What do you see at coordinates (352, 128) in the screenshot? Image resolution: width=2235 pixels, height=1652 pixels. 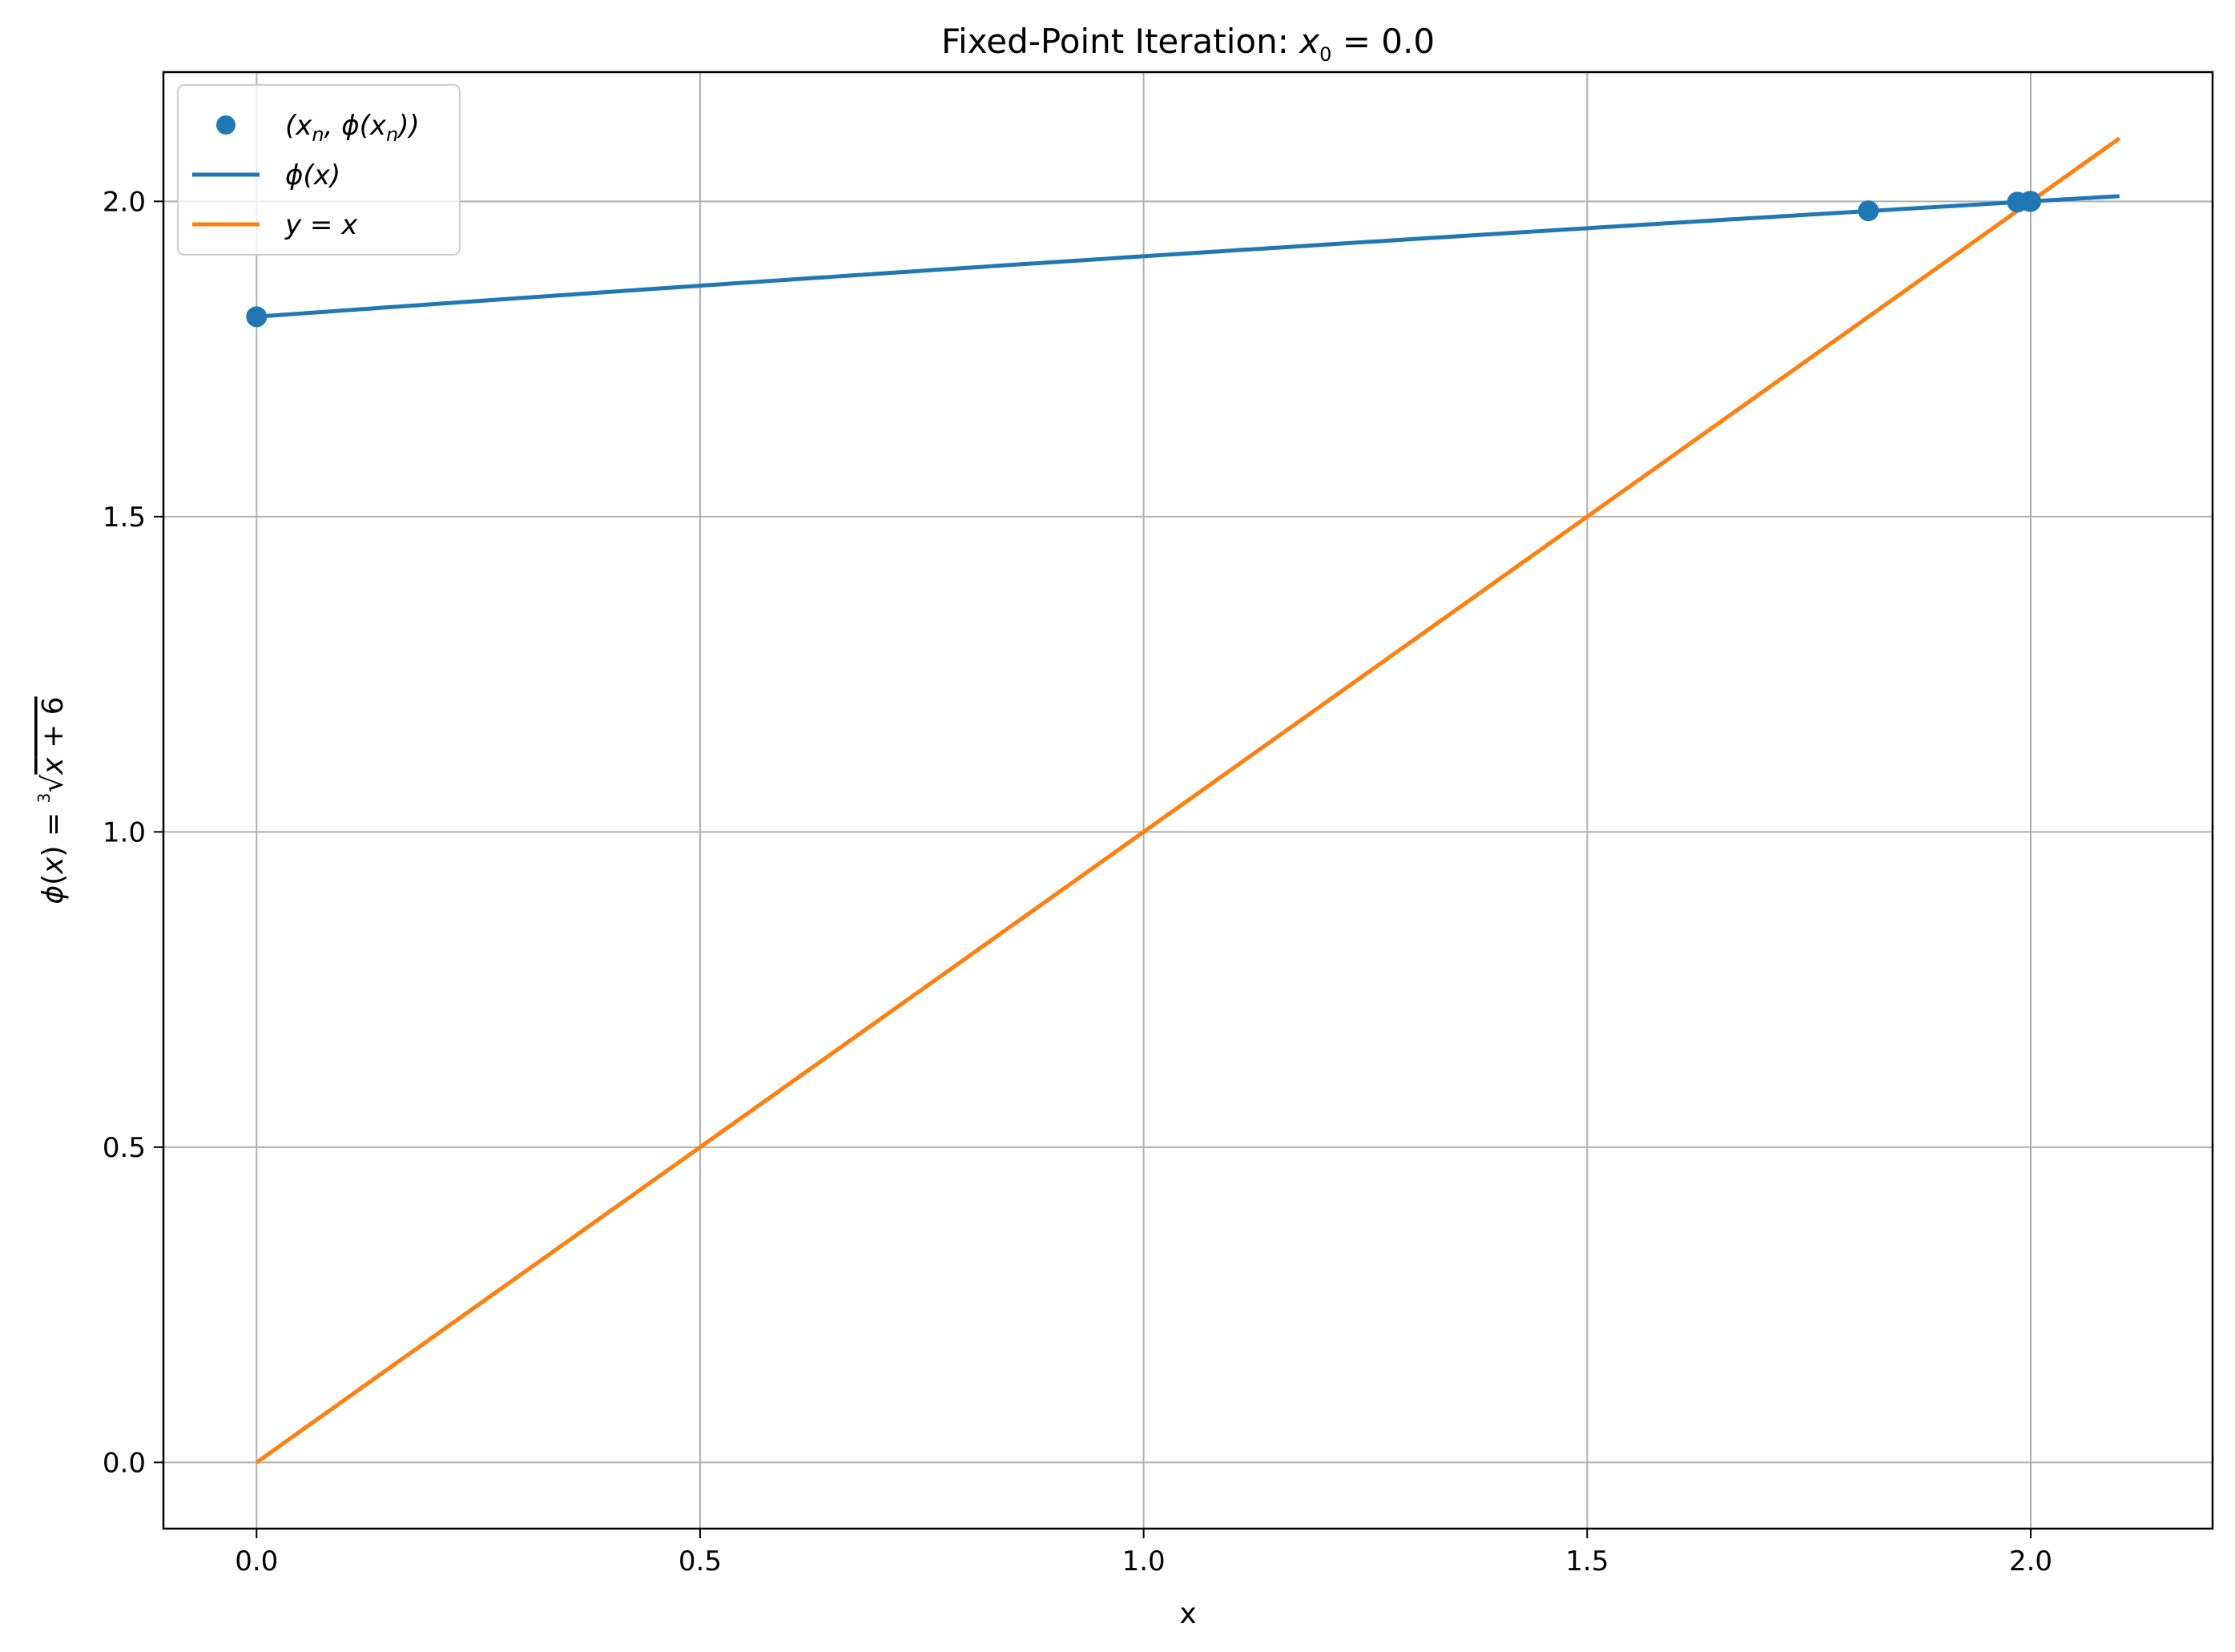 I see `legend-label-scatter: (xn, ϕ(xn))` at bounding box center [352, 128].